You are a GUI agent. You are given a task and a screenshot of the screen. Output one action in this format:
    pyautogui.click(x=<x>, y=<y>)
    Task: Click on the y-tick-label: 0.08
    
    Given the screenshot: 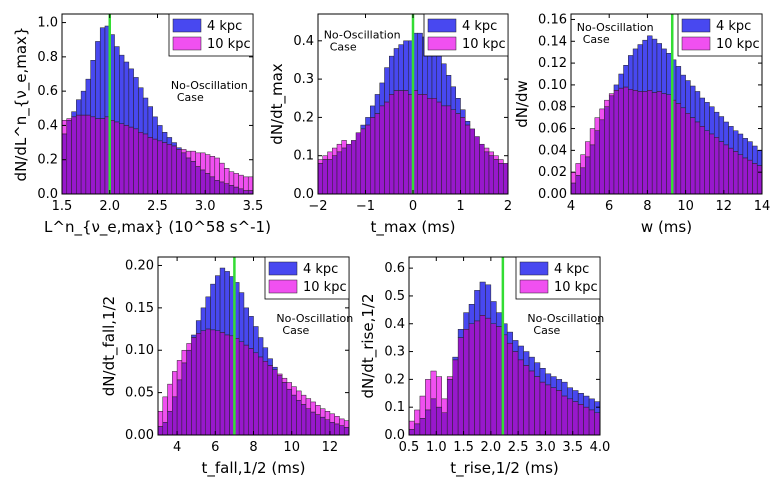 What is the action you would take?
    pyautogui.click(x=552, y=107)
    